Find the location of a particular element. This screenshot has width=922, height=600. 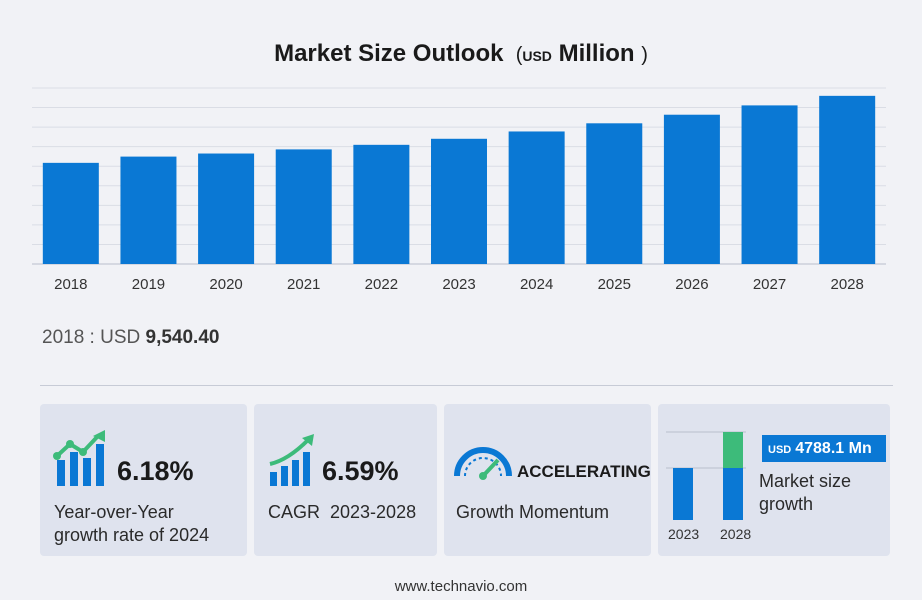

growth-year-start: 2023 is located at coordinates (684, 534).